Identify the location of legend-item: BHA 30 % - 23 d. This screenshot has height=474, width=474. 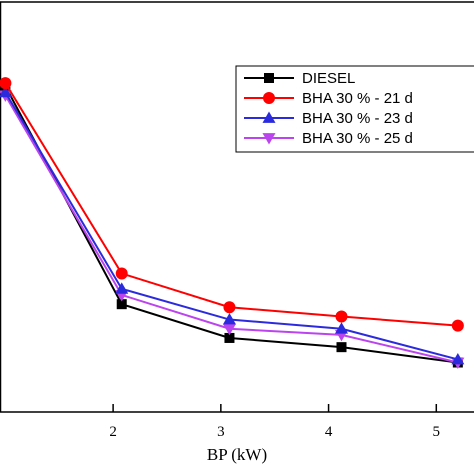
(328, 118).